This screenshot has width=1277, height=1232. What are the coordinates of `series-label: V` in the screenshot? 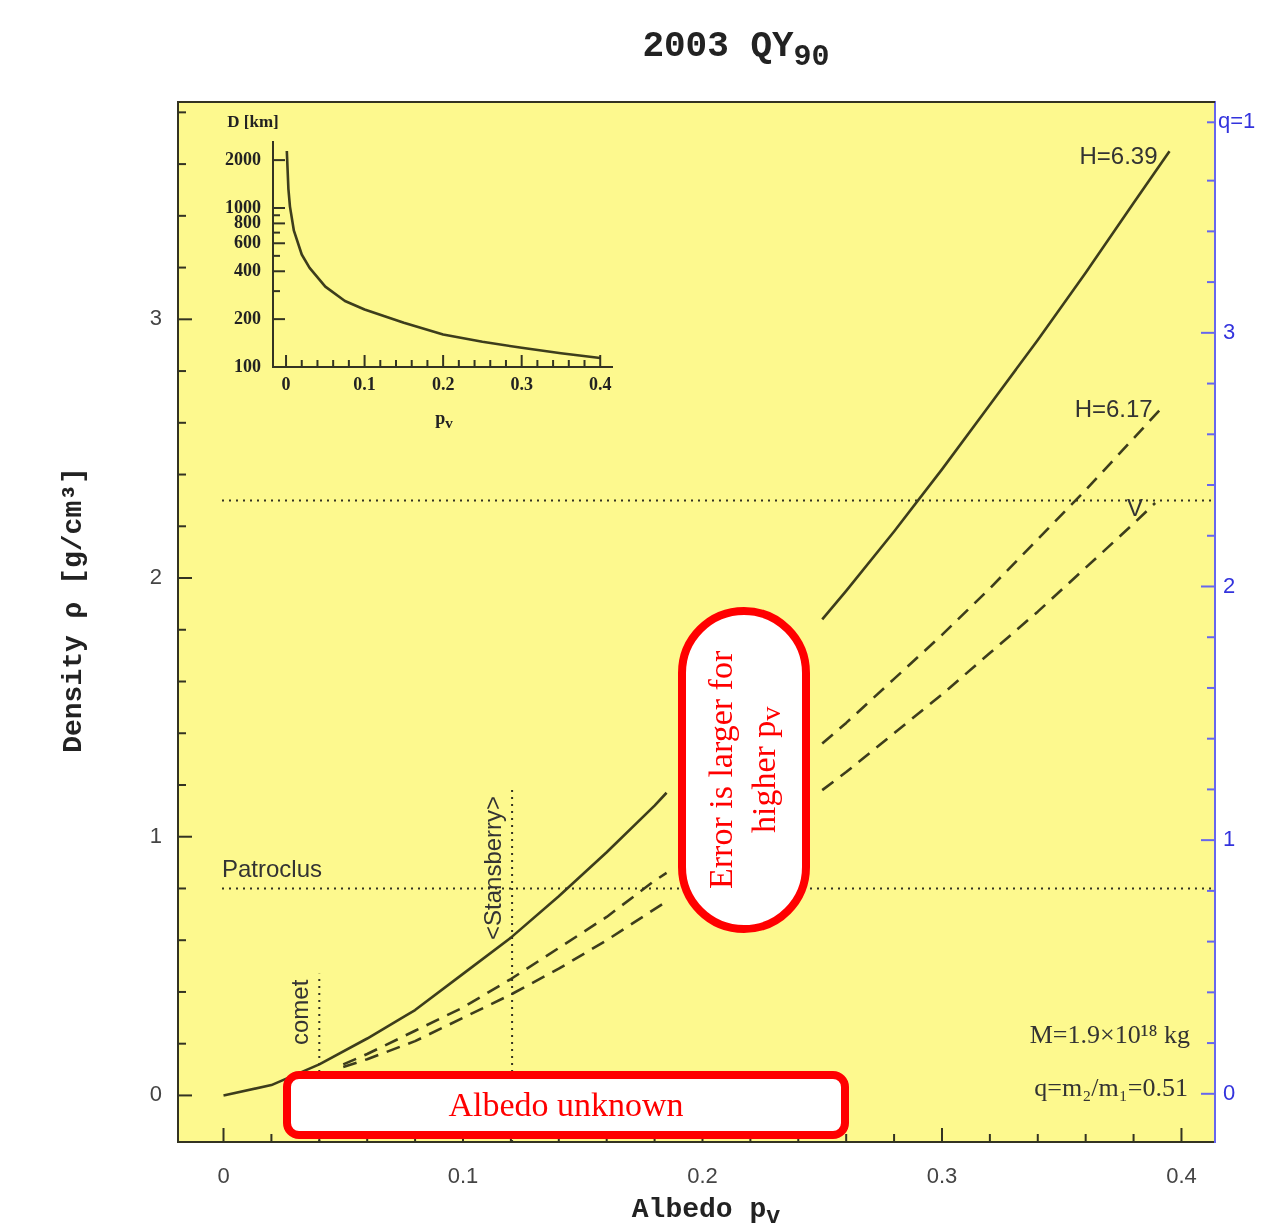 It's located at (1135, 507).